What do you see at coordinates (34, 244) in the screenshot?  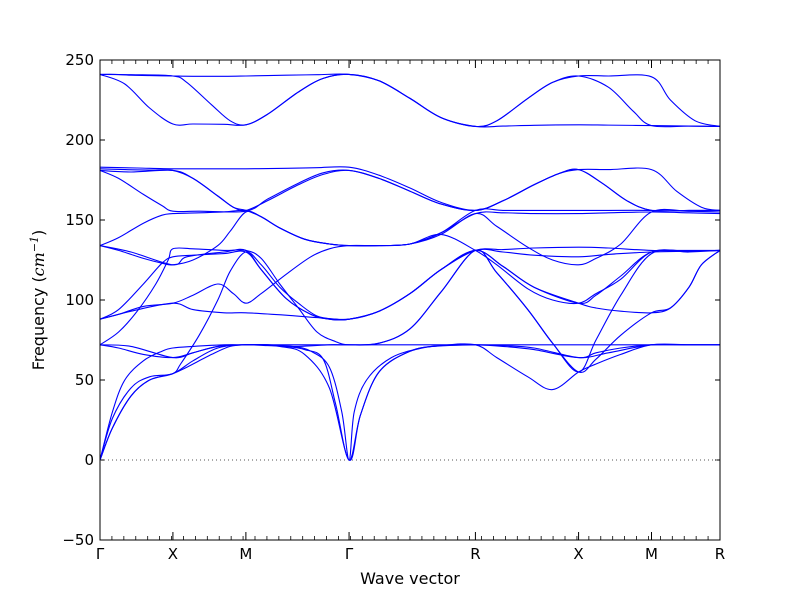 I see `y-axis-label-unit-exponent: −1` at bounding box center [34, 244].